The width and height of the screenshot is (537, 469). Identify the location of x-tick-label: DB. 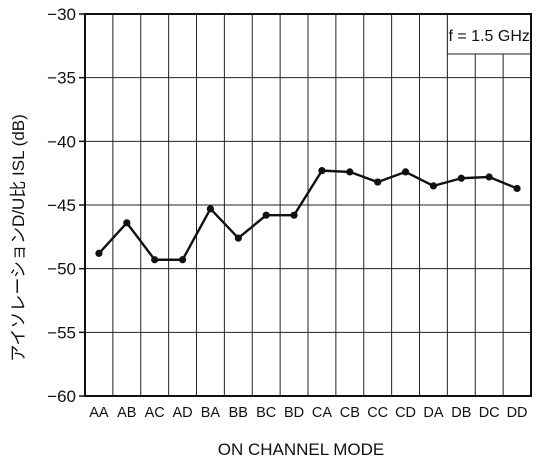
(461, 413).